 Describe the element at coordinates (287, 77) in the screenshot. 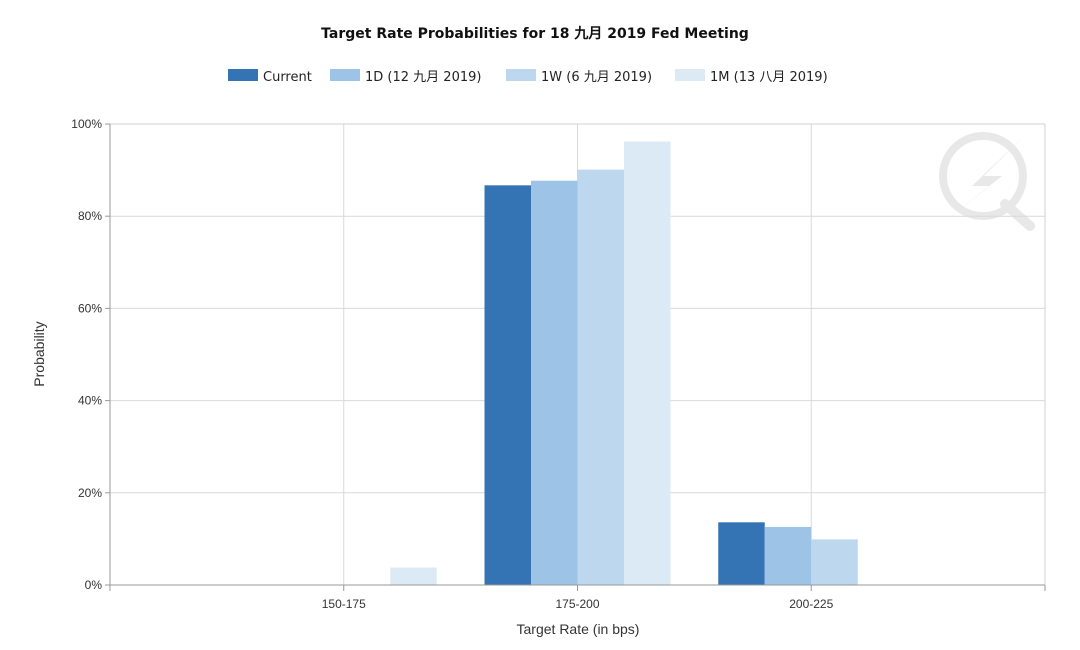

I see `legend-label: Current` at that location.